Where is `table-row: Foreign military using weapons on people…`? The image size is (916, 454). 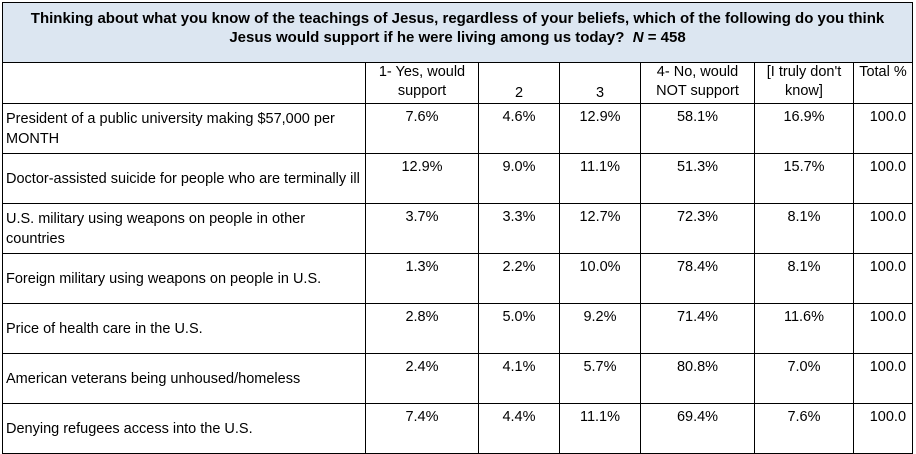
table-row: Foreign military using weapons on people… is located at coordinates (458, 278).